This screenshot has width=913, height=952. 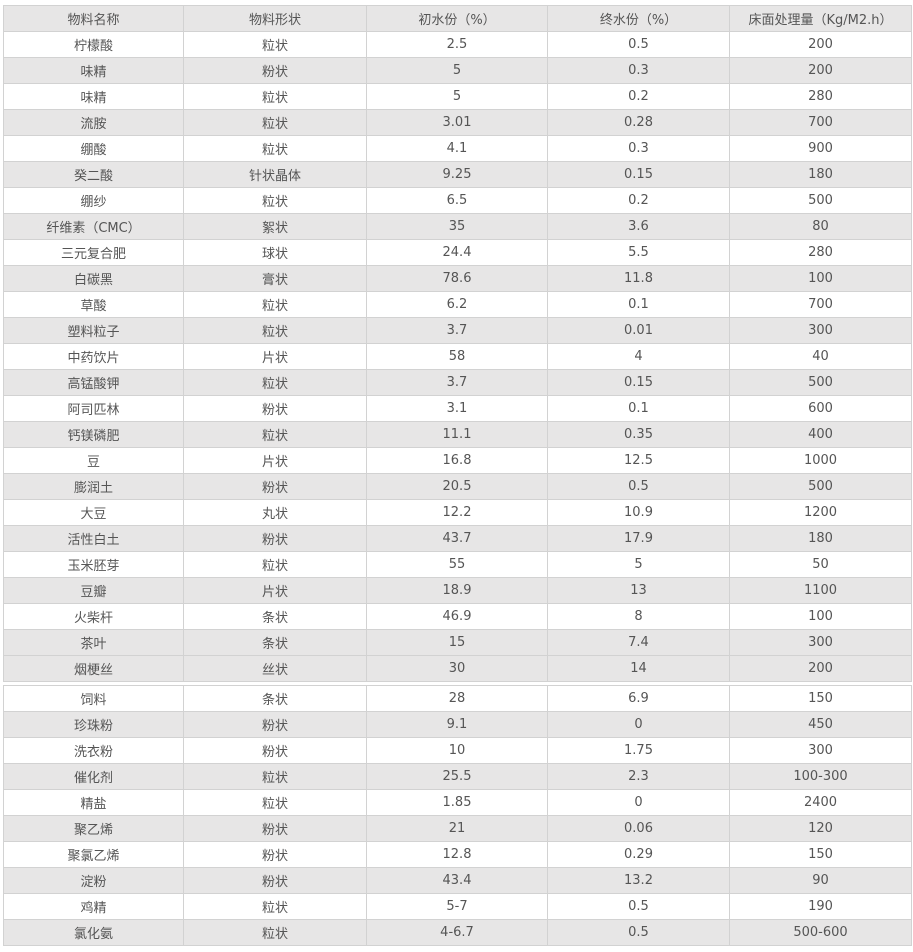 I want to click on cell-material-shape: 絮状, so click(x=275, y=226).